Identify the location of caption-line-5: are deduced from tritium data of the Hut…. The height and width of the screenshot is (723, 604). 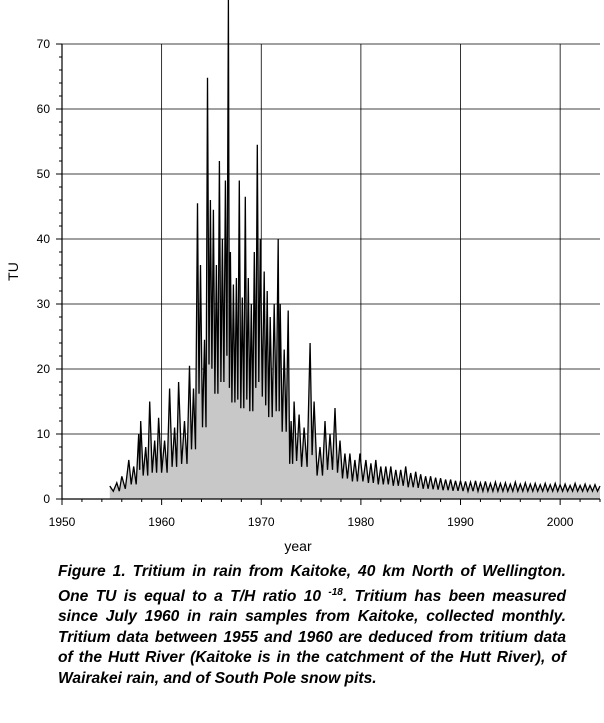
(312, 647).